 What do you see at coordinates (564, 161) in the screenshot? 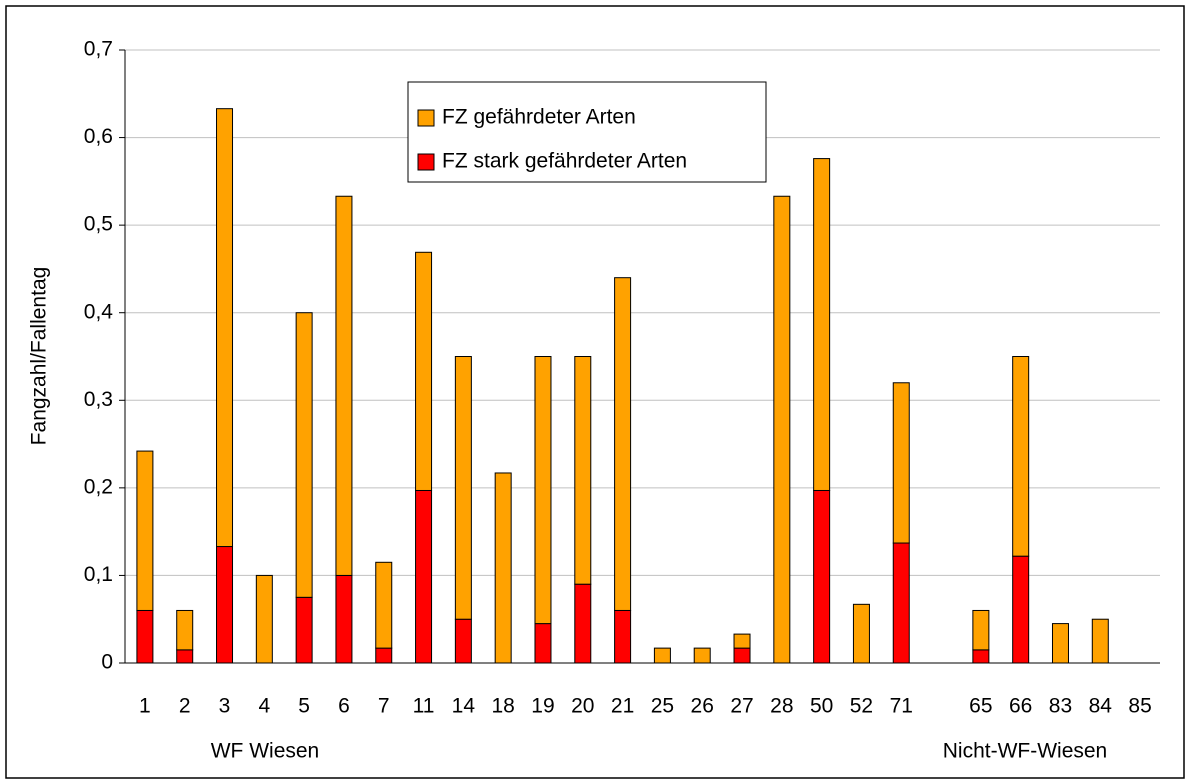
I see `legend-label: FZ stark gefährdeter Arten` at bounding box center [564, 161].